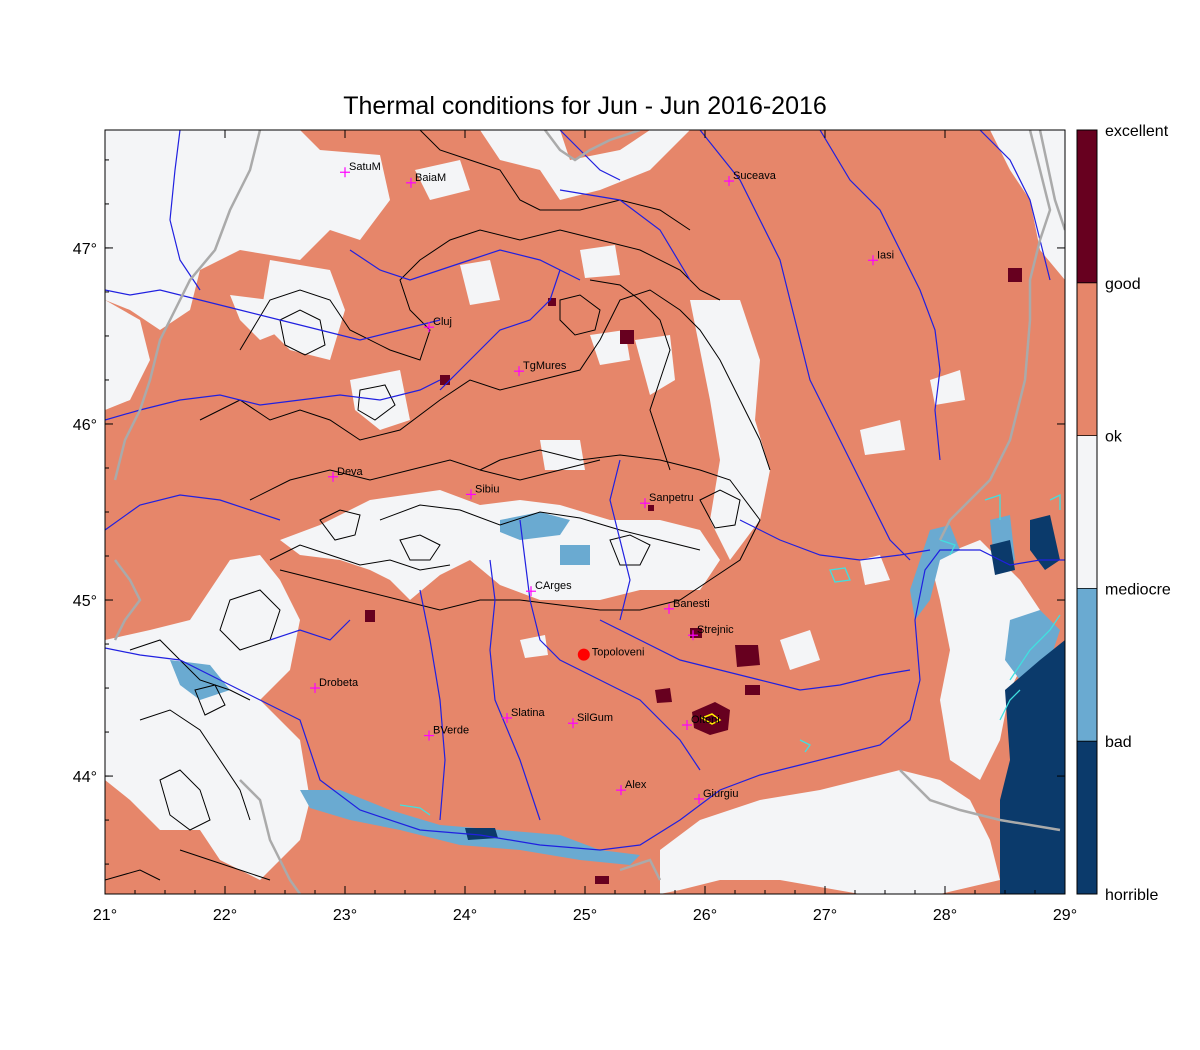 This screenshot has height=1050, width=1200. I want to click on x-tick-label: 26°, so click(705, 915).